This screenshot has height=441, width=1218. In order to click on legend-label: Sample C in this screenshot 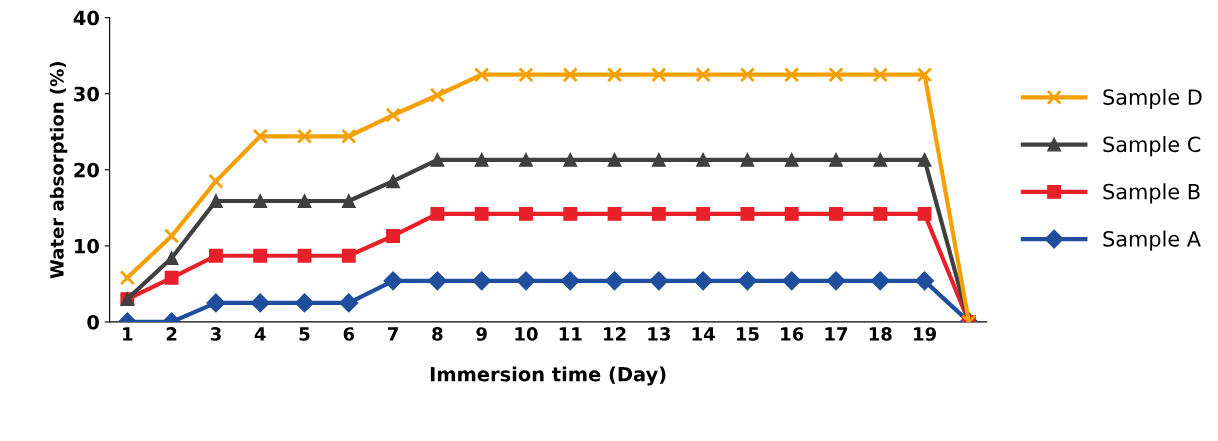, I will do `click(1152, 146)`.